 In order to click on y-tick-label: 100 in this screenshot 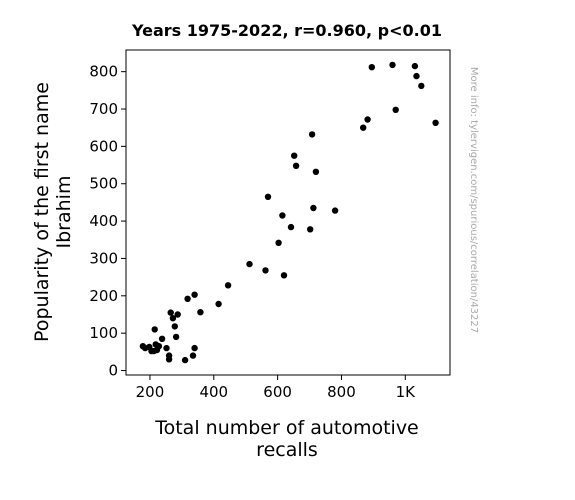, I will do `click(103, 333)`.